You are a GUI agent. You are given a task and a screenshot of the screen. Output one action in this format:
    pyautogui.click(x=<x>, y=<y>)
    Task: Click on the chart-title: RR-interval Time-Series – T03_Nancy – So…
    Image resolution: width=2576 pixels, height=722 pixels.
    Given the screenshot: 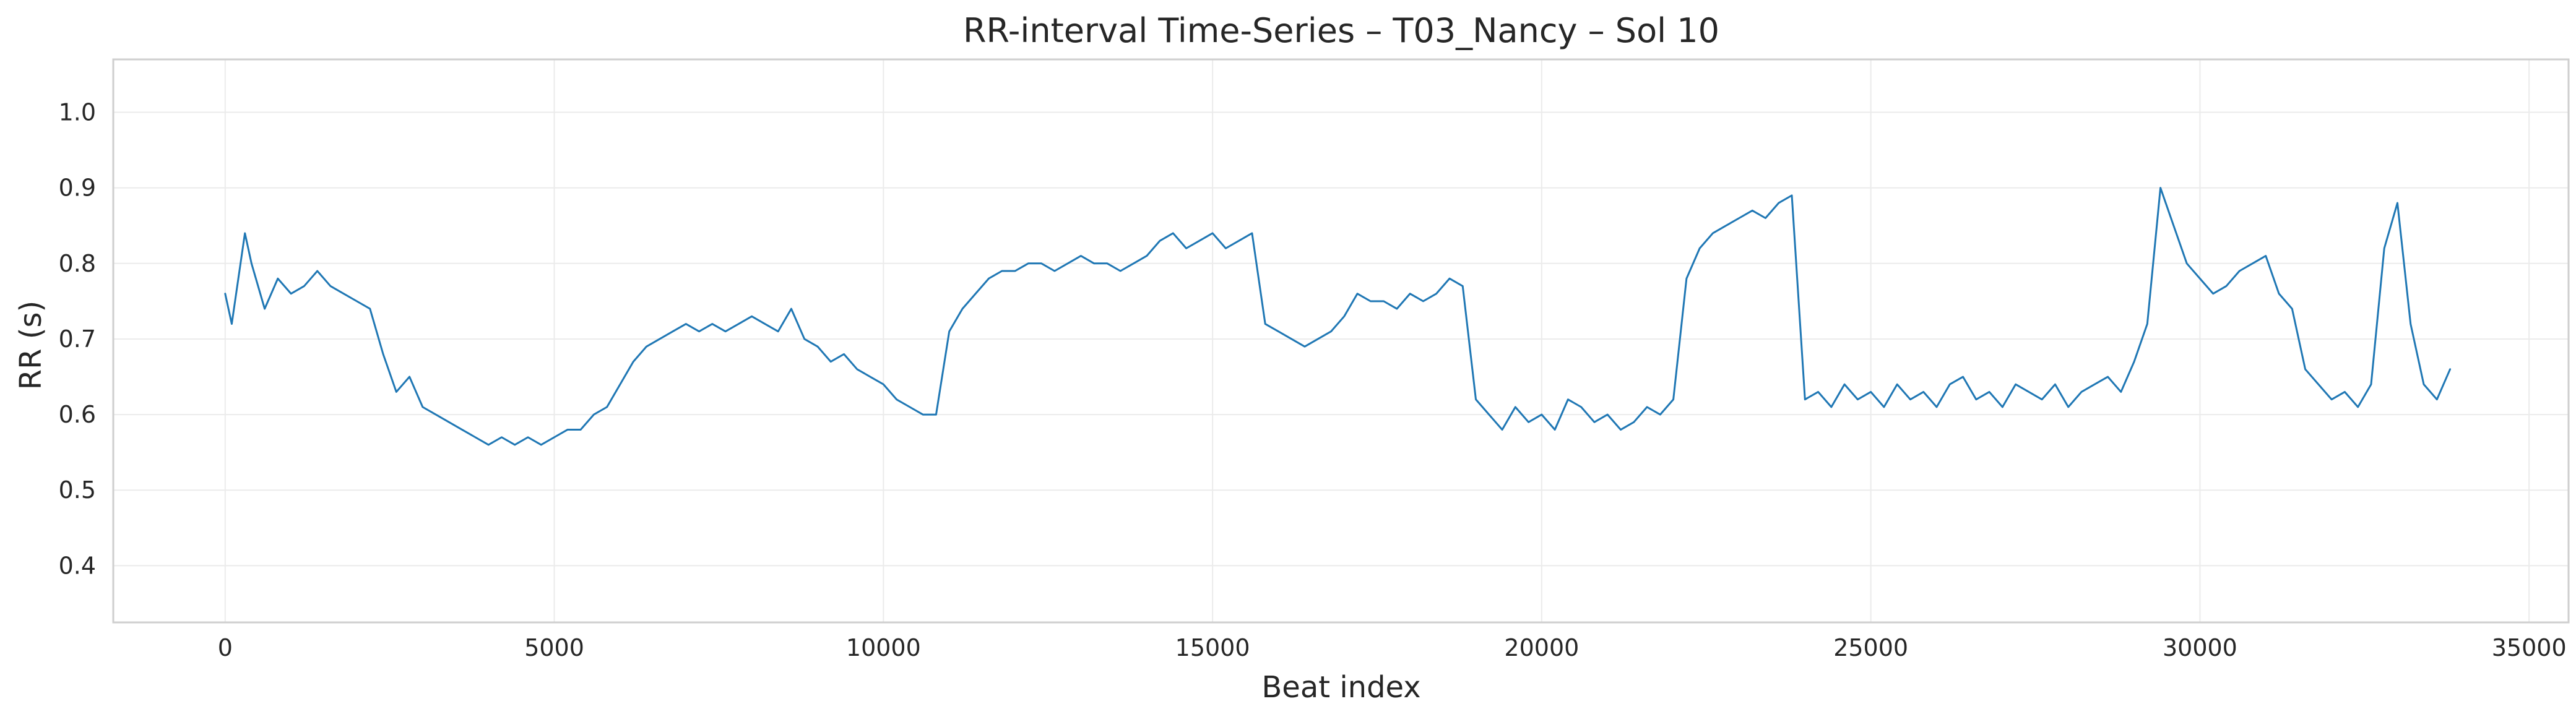 What is the action you would take?
    pyautogui.click(x=1341, y=30)
    